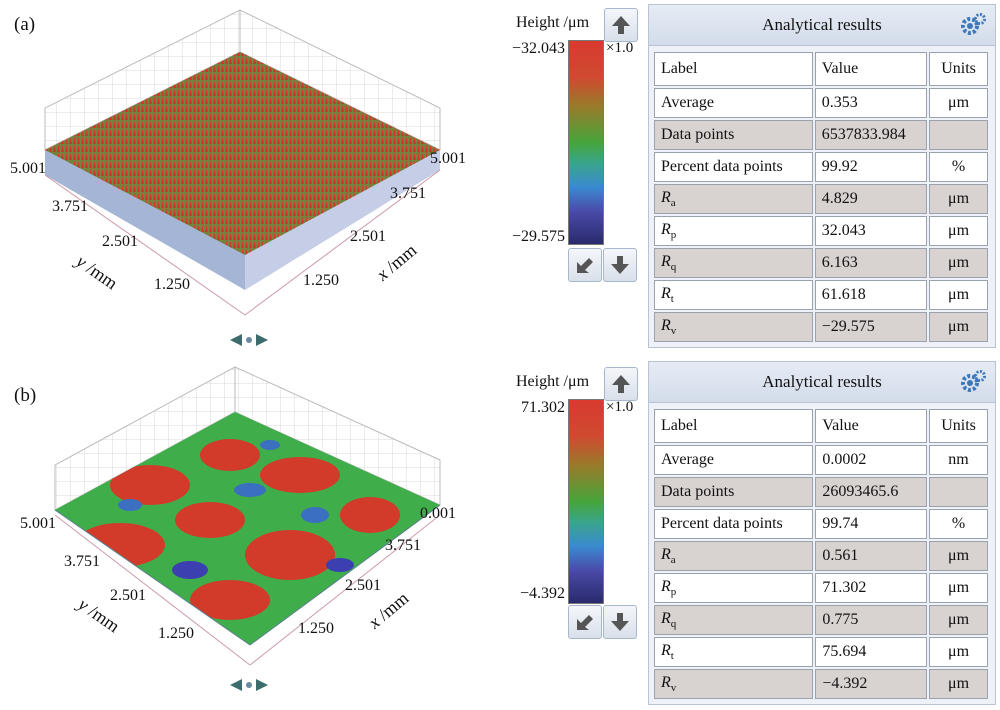 The image size is (1000, 710). What do you see at coordinates (958, 460) in the screenshot?
I see `row-units: nm` at bounding box center [958, 460].